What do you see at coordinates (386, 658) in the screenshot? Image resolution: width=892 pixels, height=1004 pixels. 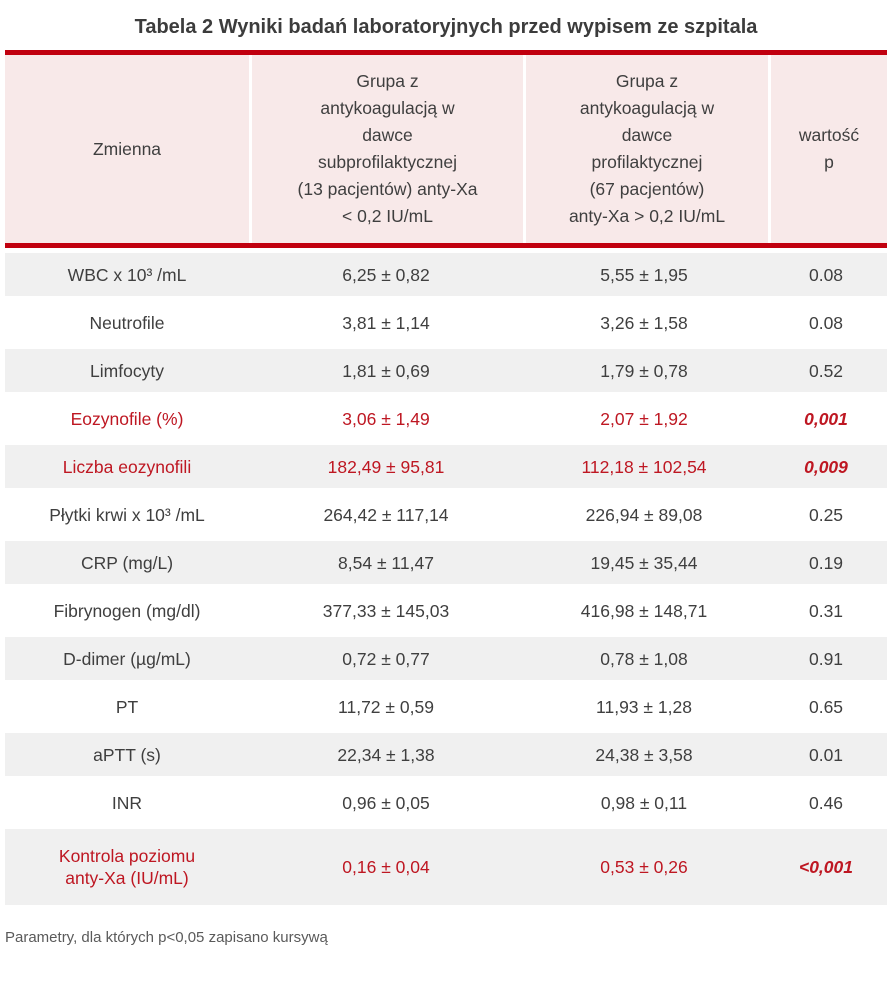 I see `value-subprophylactic: 0,72 ± 0,77` at bounding box center [386, 658].